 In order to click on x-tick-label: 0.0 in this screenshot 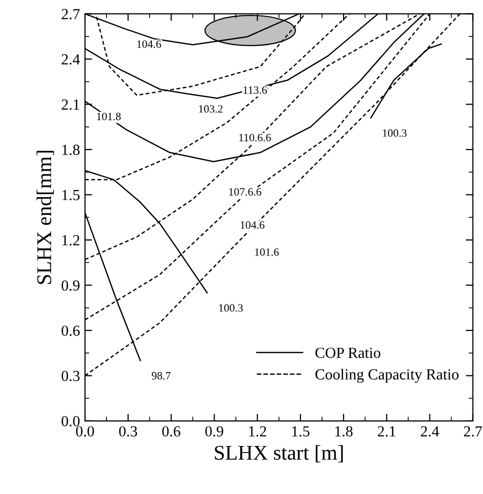, I will do `click(85, 431)`.